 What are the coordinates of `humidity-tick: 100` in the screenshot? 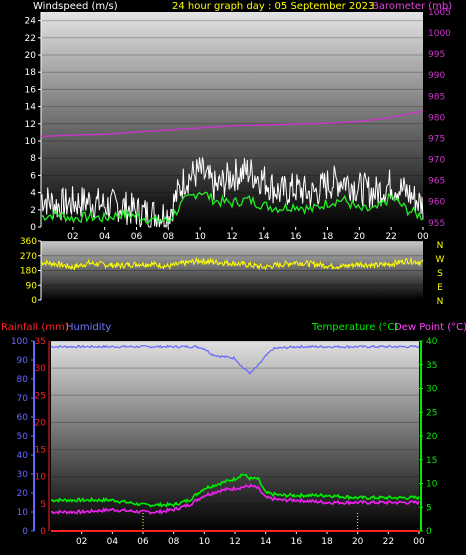 It's located at (19, 342).